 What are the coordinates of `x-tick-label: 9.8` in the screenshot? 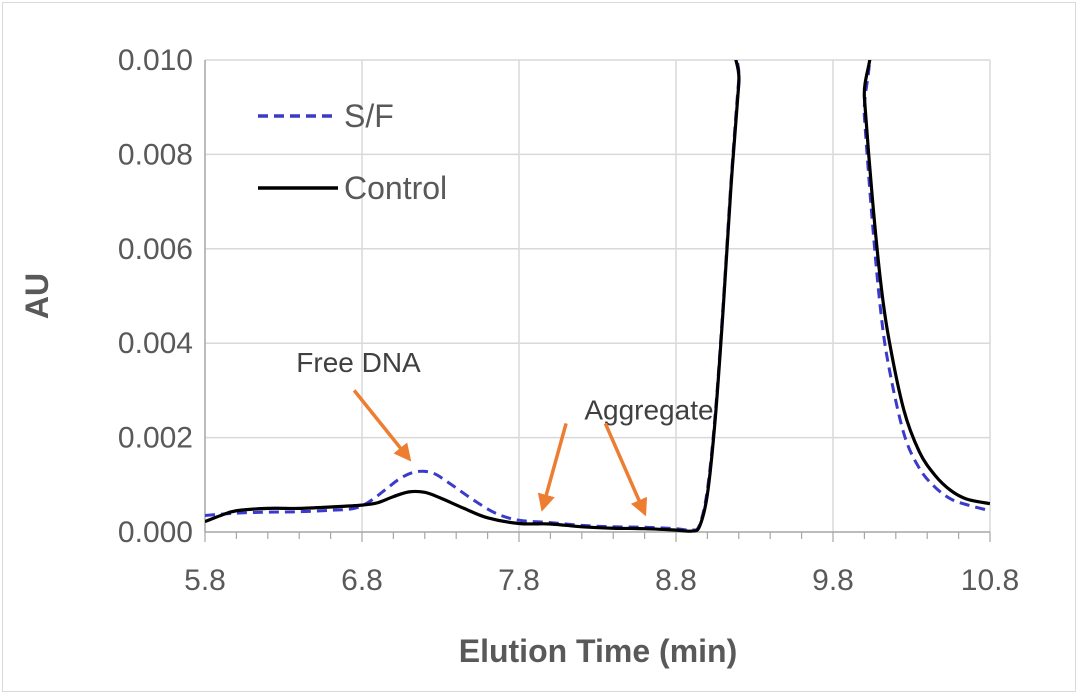 It's located at (833, 580).